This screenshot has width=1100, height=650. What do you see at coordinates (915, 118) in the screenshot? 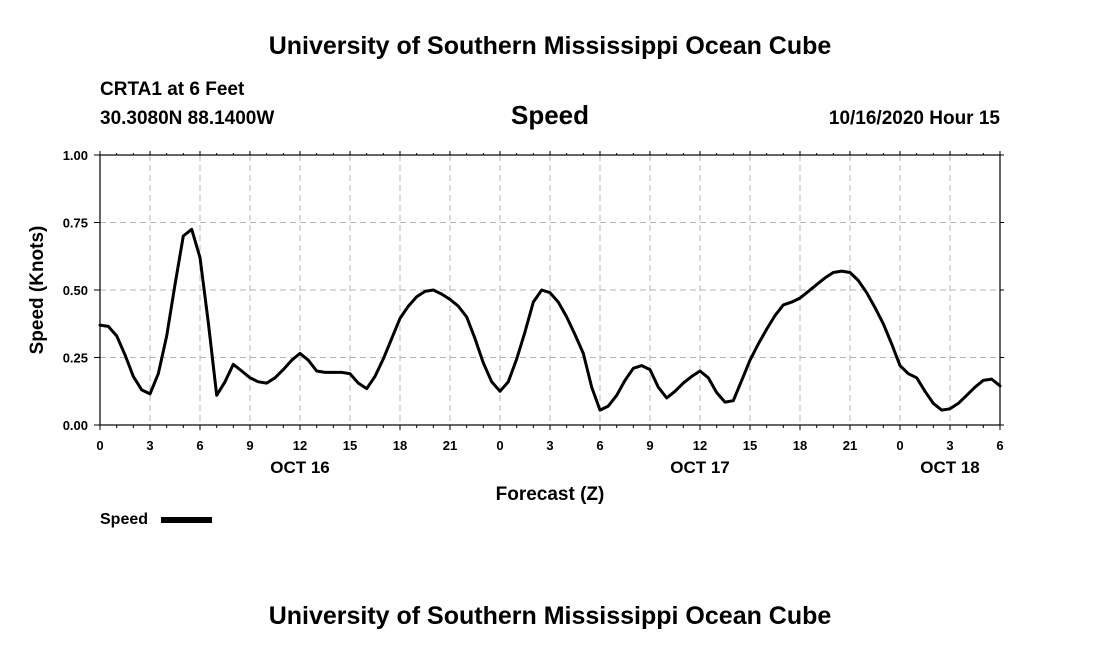
I see `issued-time-label: 10/16/2020 Hour 15` at bounding box center [915, 118].